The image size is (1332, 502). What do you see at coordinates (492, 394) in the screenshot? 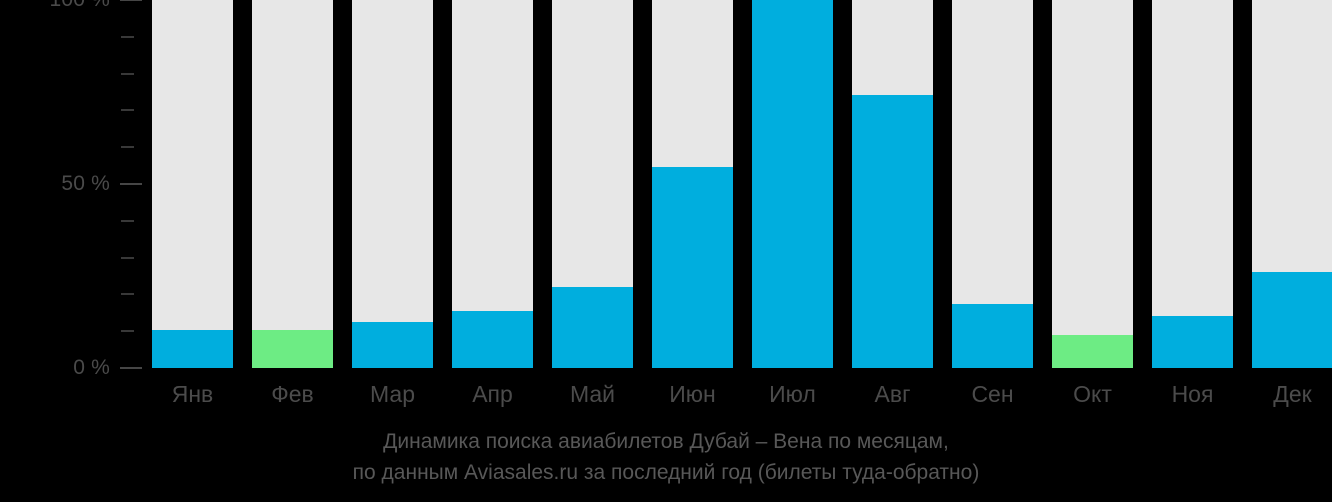
I see `x-axis-tick-label: Апр` at bounding box center [492, 394].